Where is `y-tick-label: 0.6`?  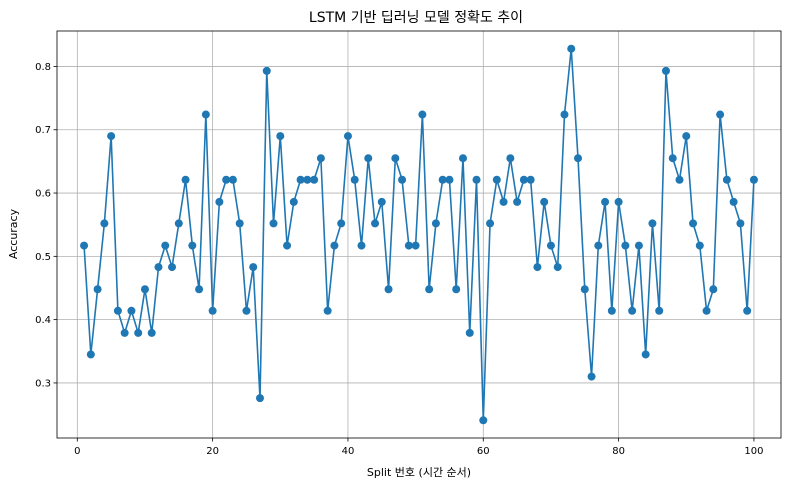
y-tick-label: 0.6 is located at coordinates (43, 194).